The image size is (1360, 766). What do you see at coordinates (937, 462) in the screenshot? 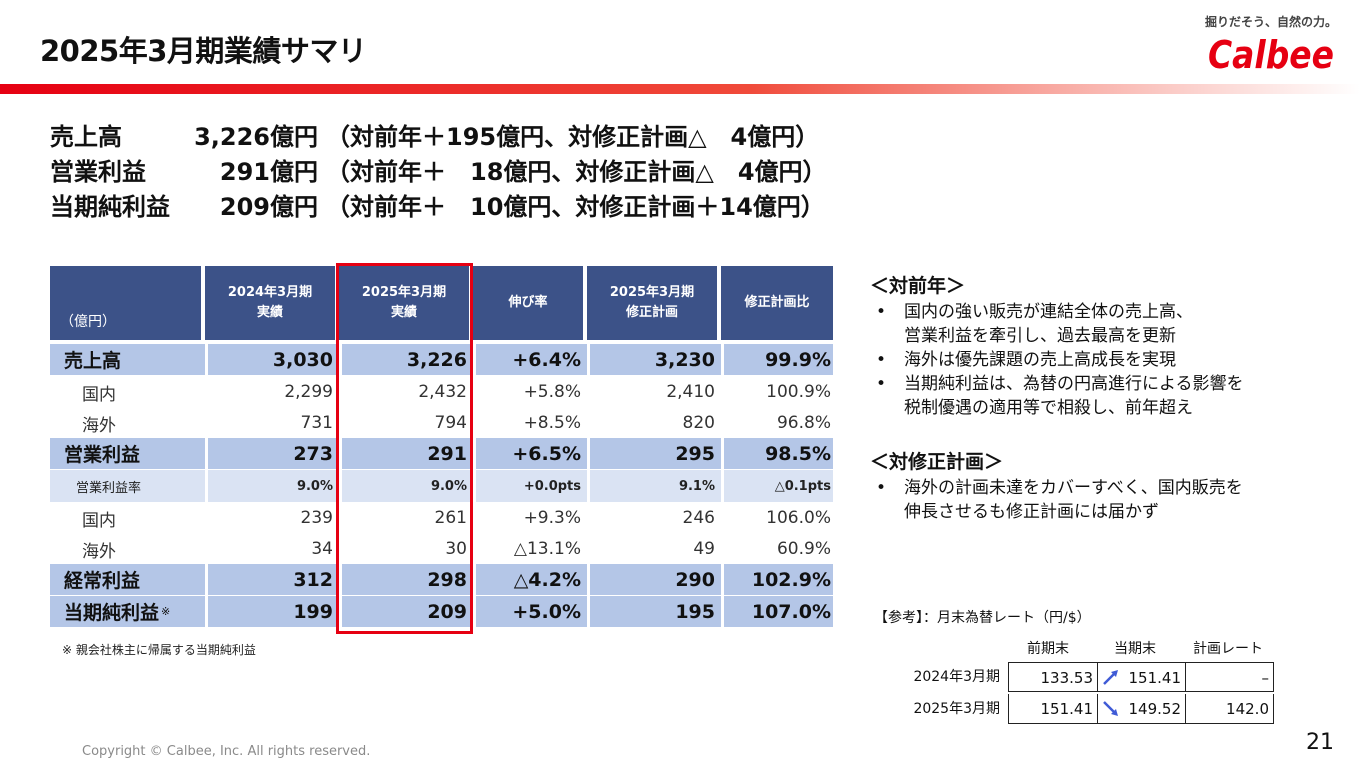
I see `plan-heading: ＜対修正計画＞` at bounding box center [937, 462].